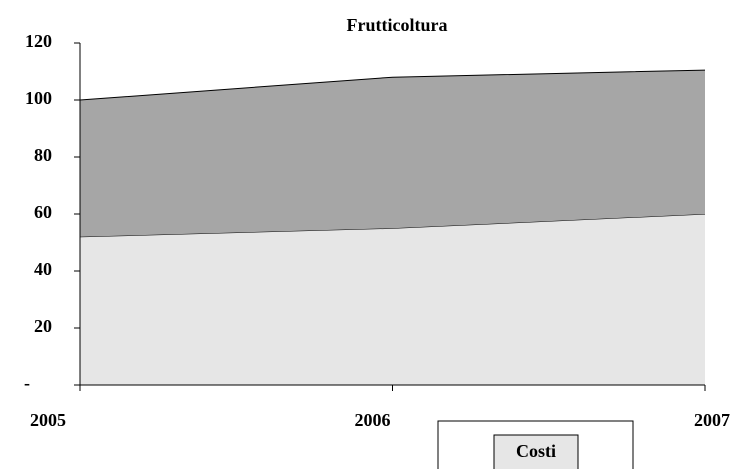 This screenshot has width=731, height=469. What do you see at coordinates (43, 155) in the screenshot?
I see `y-tick-label: 80` at bounding box center [43, 155].